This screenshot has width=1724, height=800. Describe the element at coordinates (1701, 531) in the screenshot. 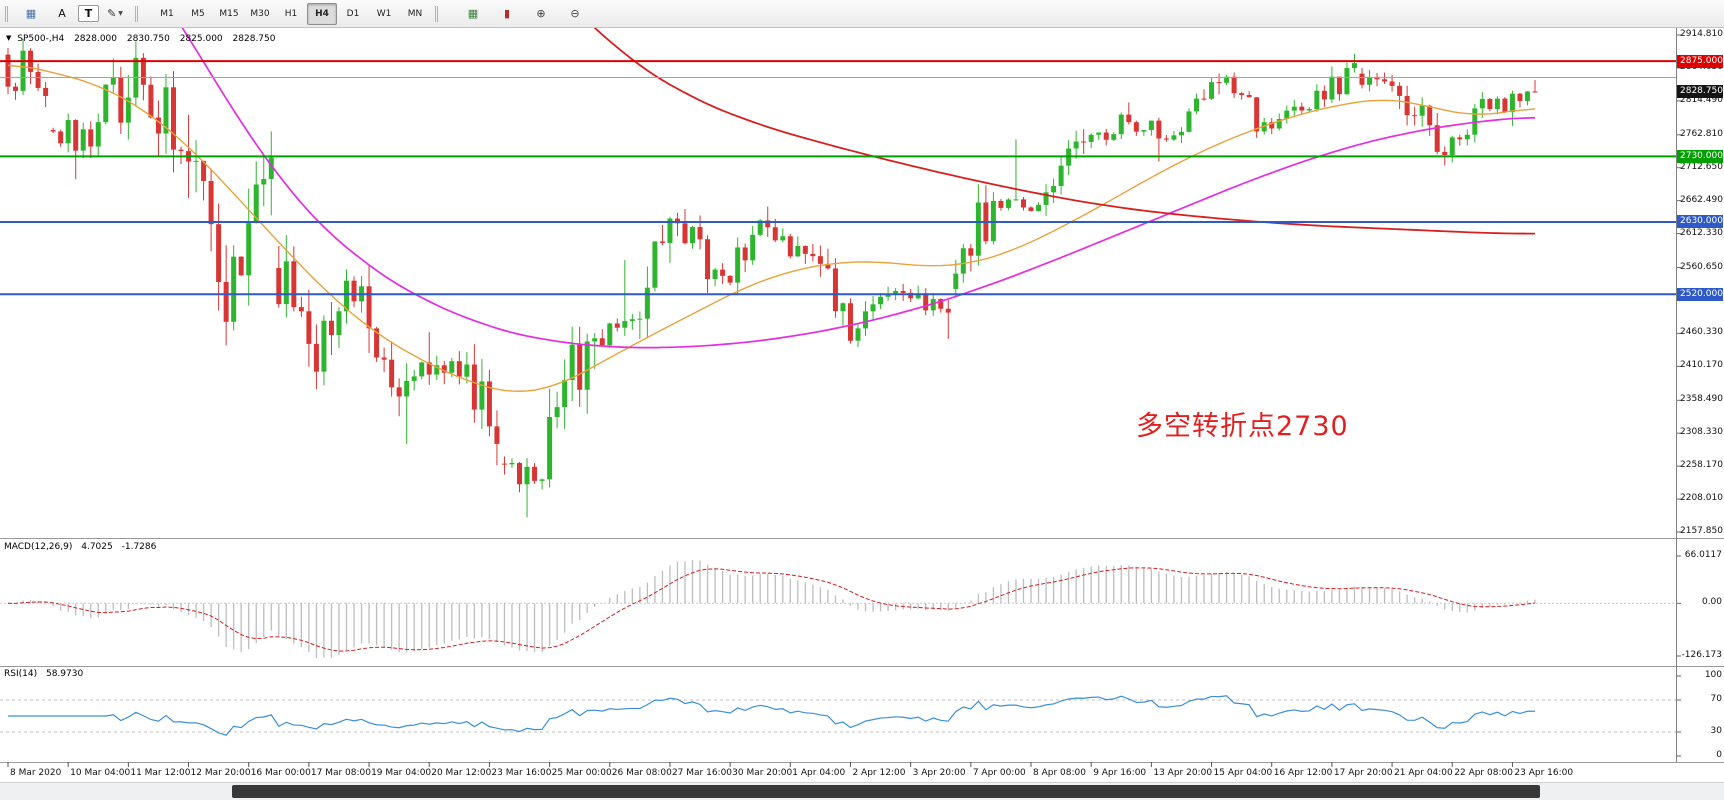

I see `price-axis-label: 2157.850` at that location.